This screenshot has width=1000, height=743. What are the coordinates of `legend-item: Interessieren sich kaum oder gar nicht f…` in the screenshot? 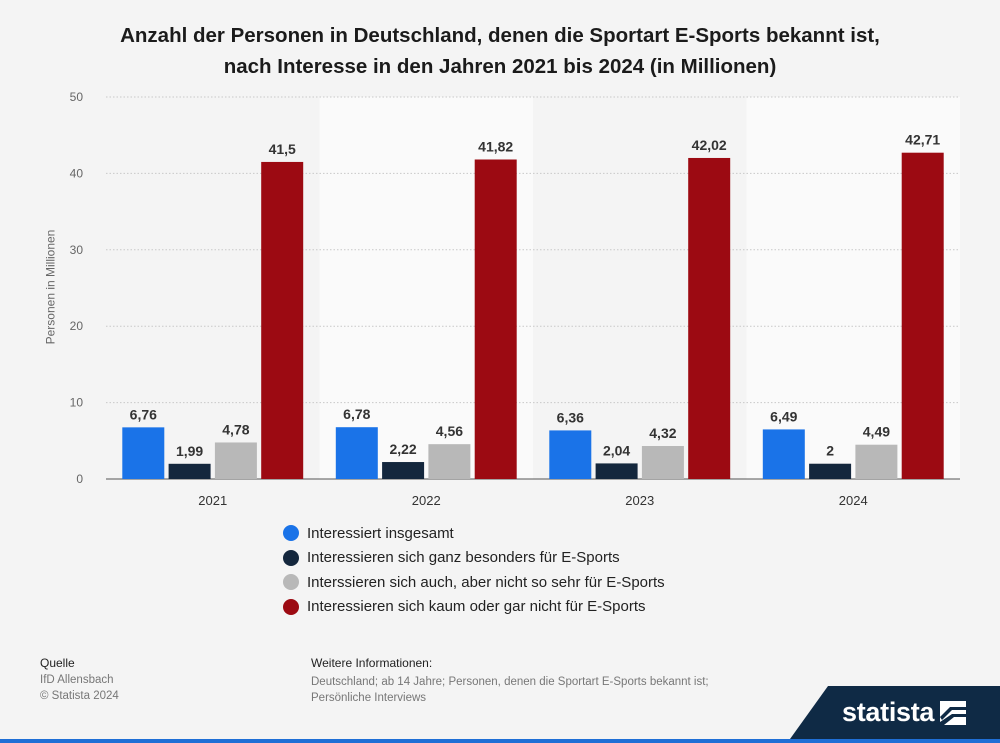 It's located at (474, 607).